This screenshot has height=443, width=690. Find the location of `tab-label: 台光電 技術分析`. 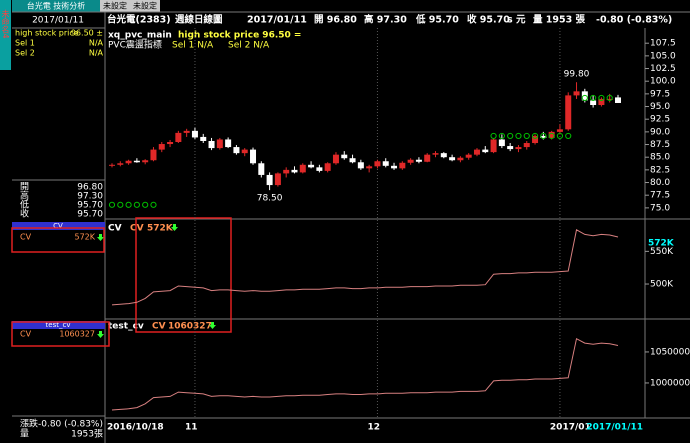

tab-label: 台光電 技術分析 is located at coordinates (56, 6).